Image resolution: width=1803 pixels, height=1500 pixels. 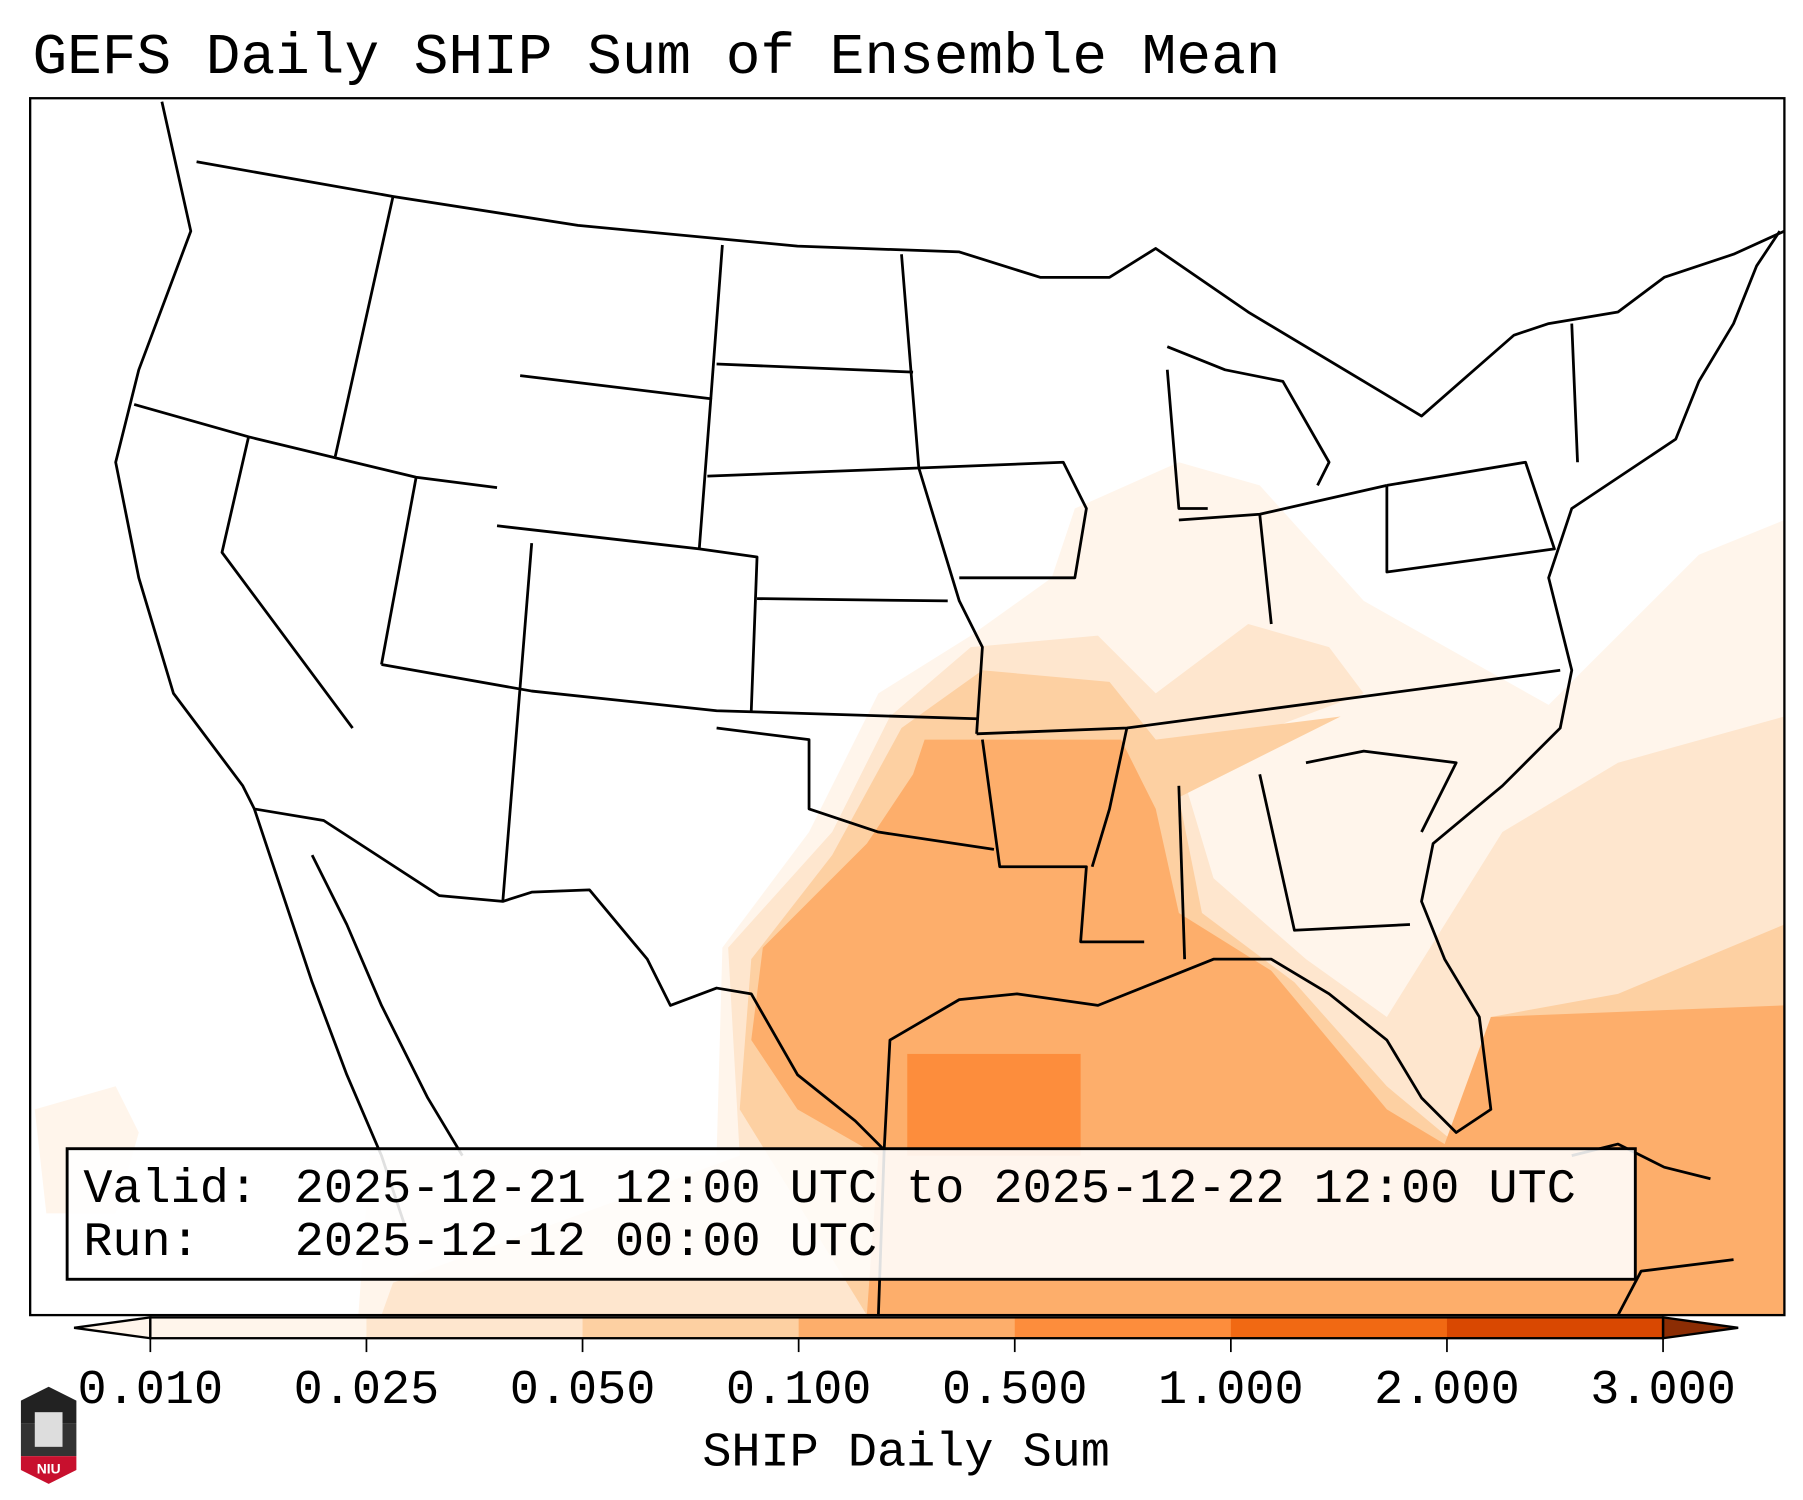 I want to click on colorbar-tick-label: 0.100, so click(x=799, y=1390).